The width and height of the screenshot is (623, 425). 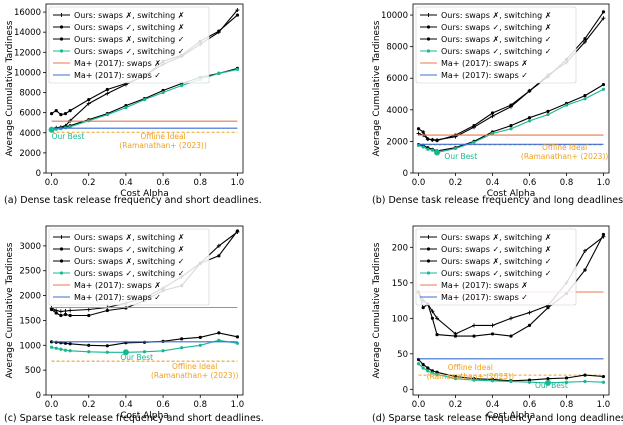 What do you see at coordinates (30, 321) in the screenshot?
I see `y-tick-label: 1500` at bounding box center [30, 321].